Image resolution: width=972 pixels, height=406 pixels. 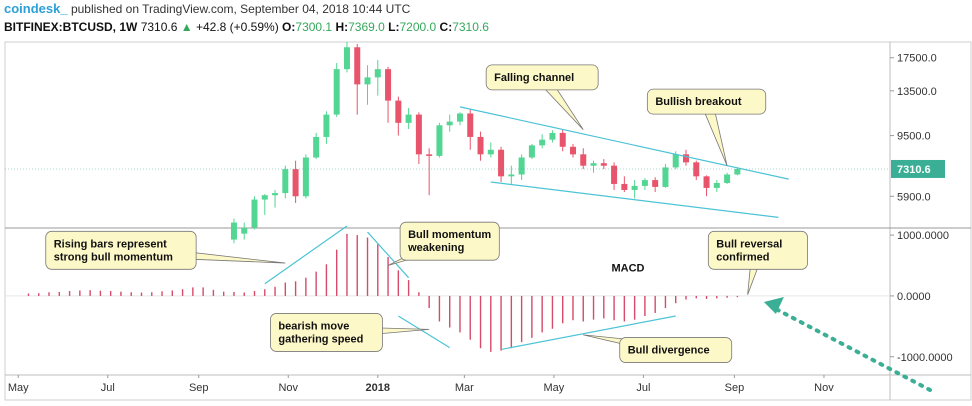 What do you see at coordinates (313, 326) in the screenshot?
I see `callout-text: bearish move` at bounding box center [313, 326].